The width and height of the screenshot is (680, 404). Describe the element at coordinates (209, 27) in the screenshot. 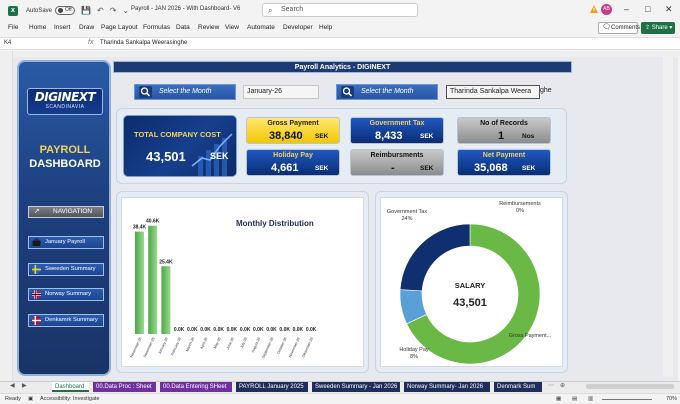

I see `menu-review: Review` at that location.